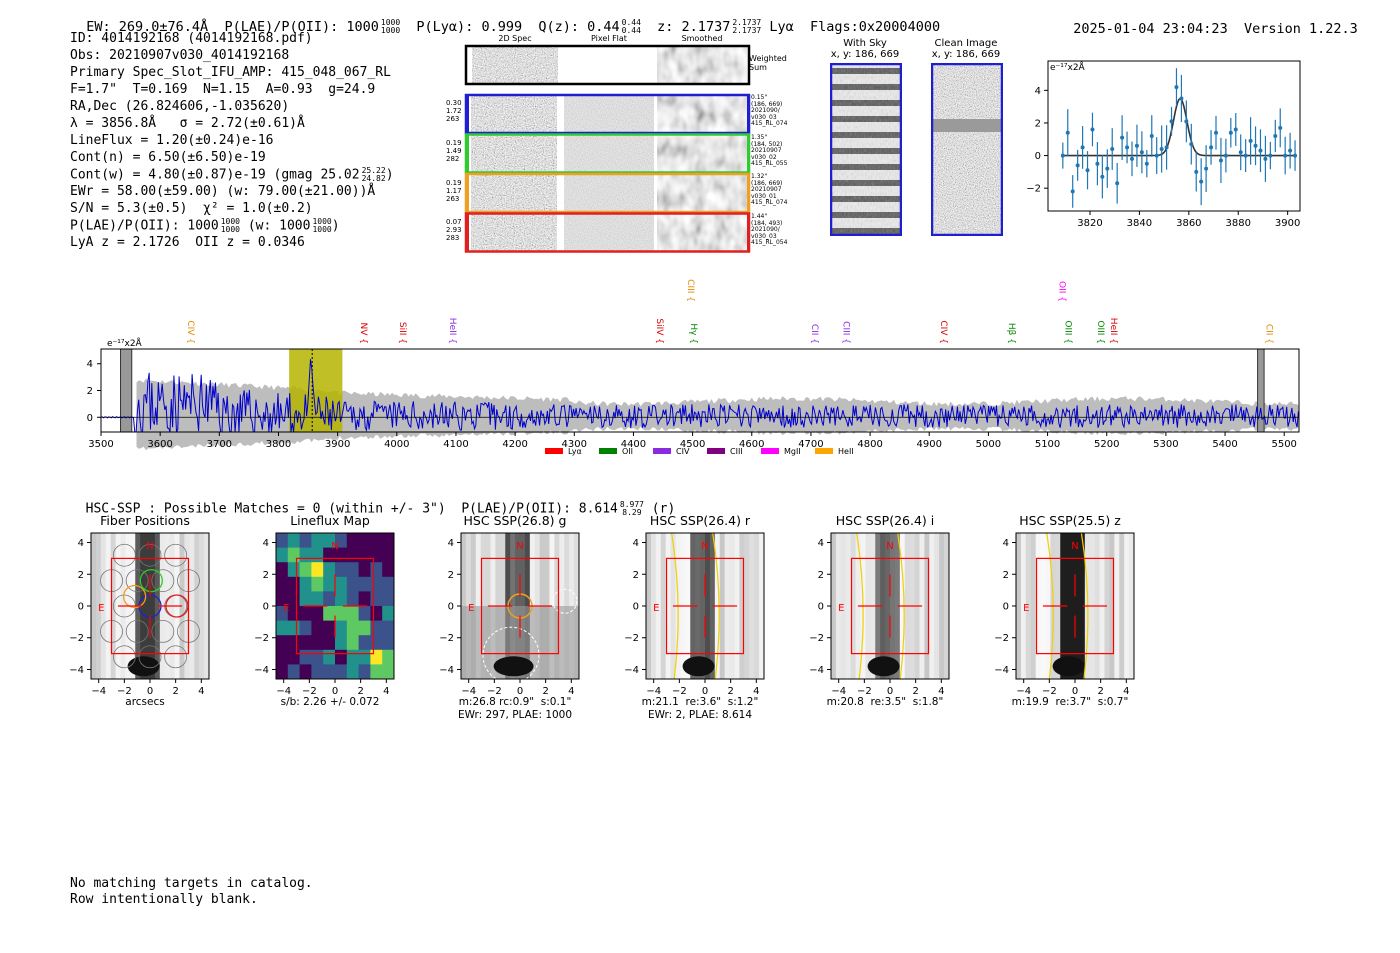 Image resolution: width=1400 pixels, height=953 pixels. I want to click on spectrum-xtick: 4000, so click(396, 444).